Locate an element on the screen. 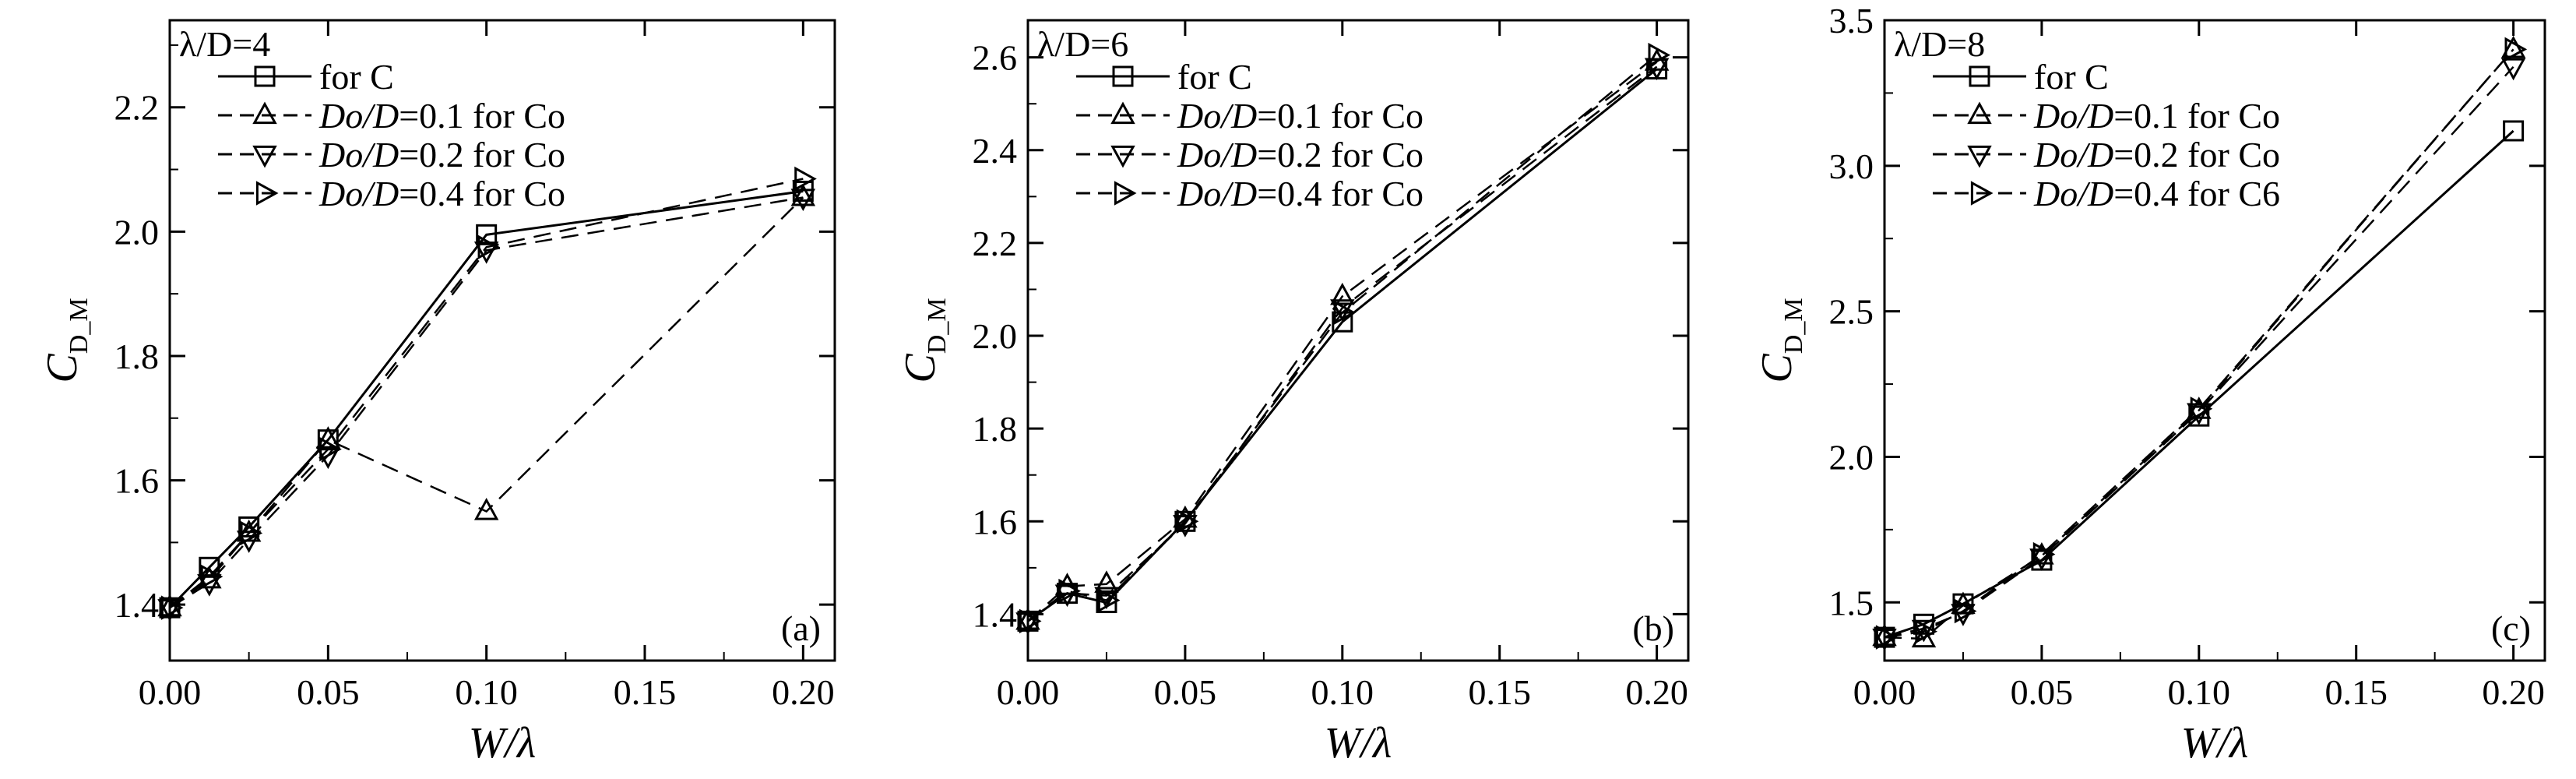 The width and height of the screenshot is (2576, 779). y-tick-label: 2.4 is located at coordinates (995, 151).